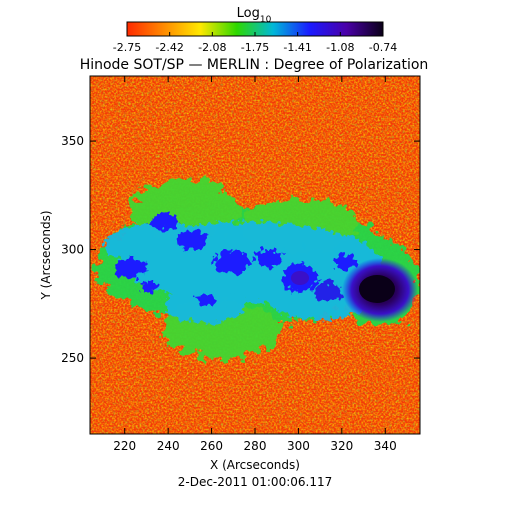 Image resolution: width=509 pixels, height=512 pixels. Describe the element at coordinates (298, 446) in the screenshot. I see `x-tick-label: 300` at that location.